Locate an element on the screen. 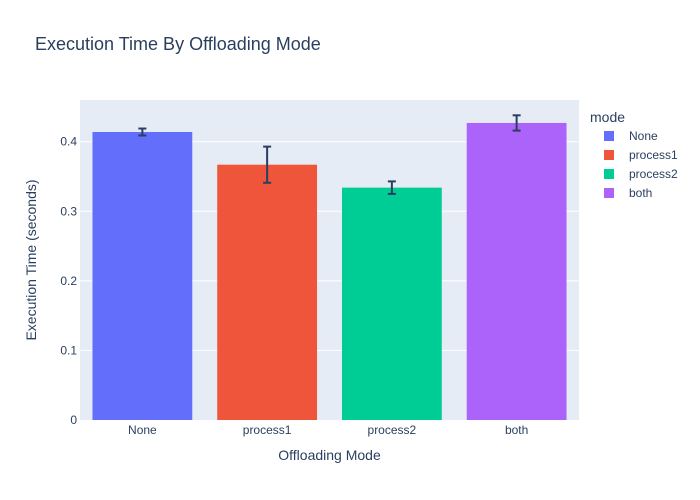 This screenshot has width=700, height=500. legend-swatch-process1 is located at coordinates (609, 155).